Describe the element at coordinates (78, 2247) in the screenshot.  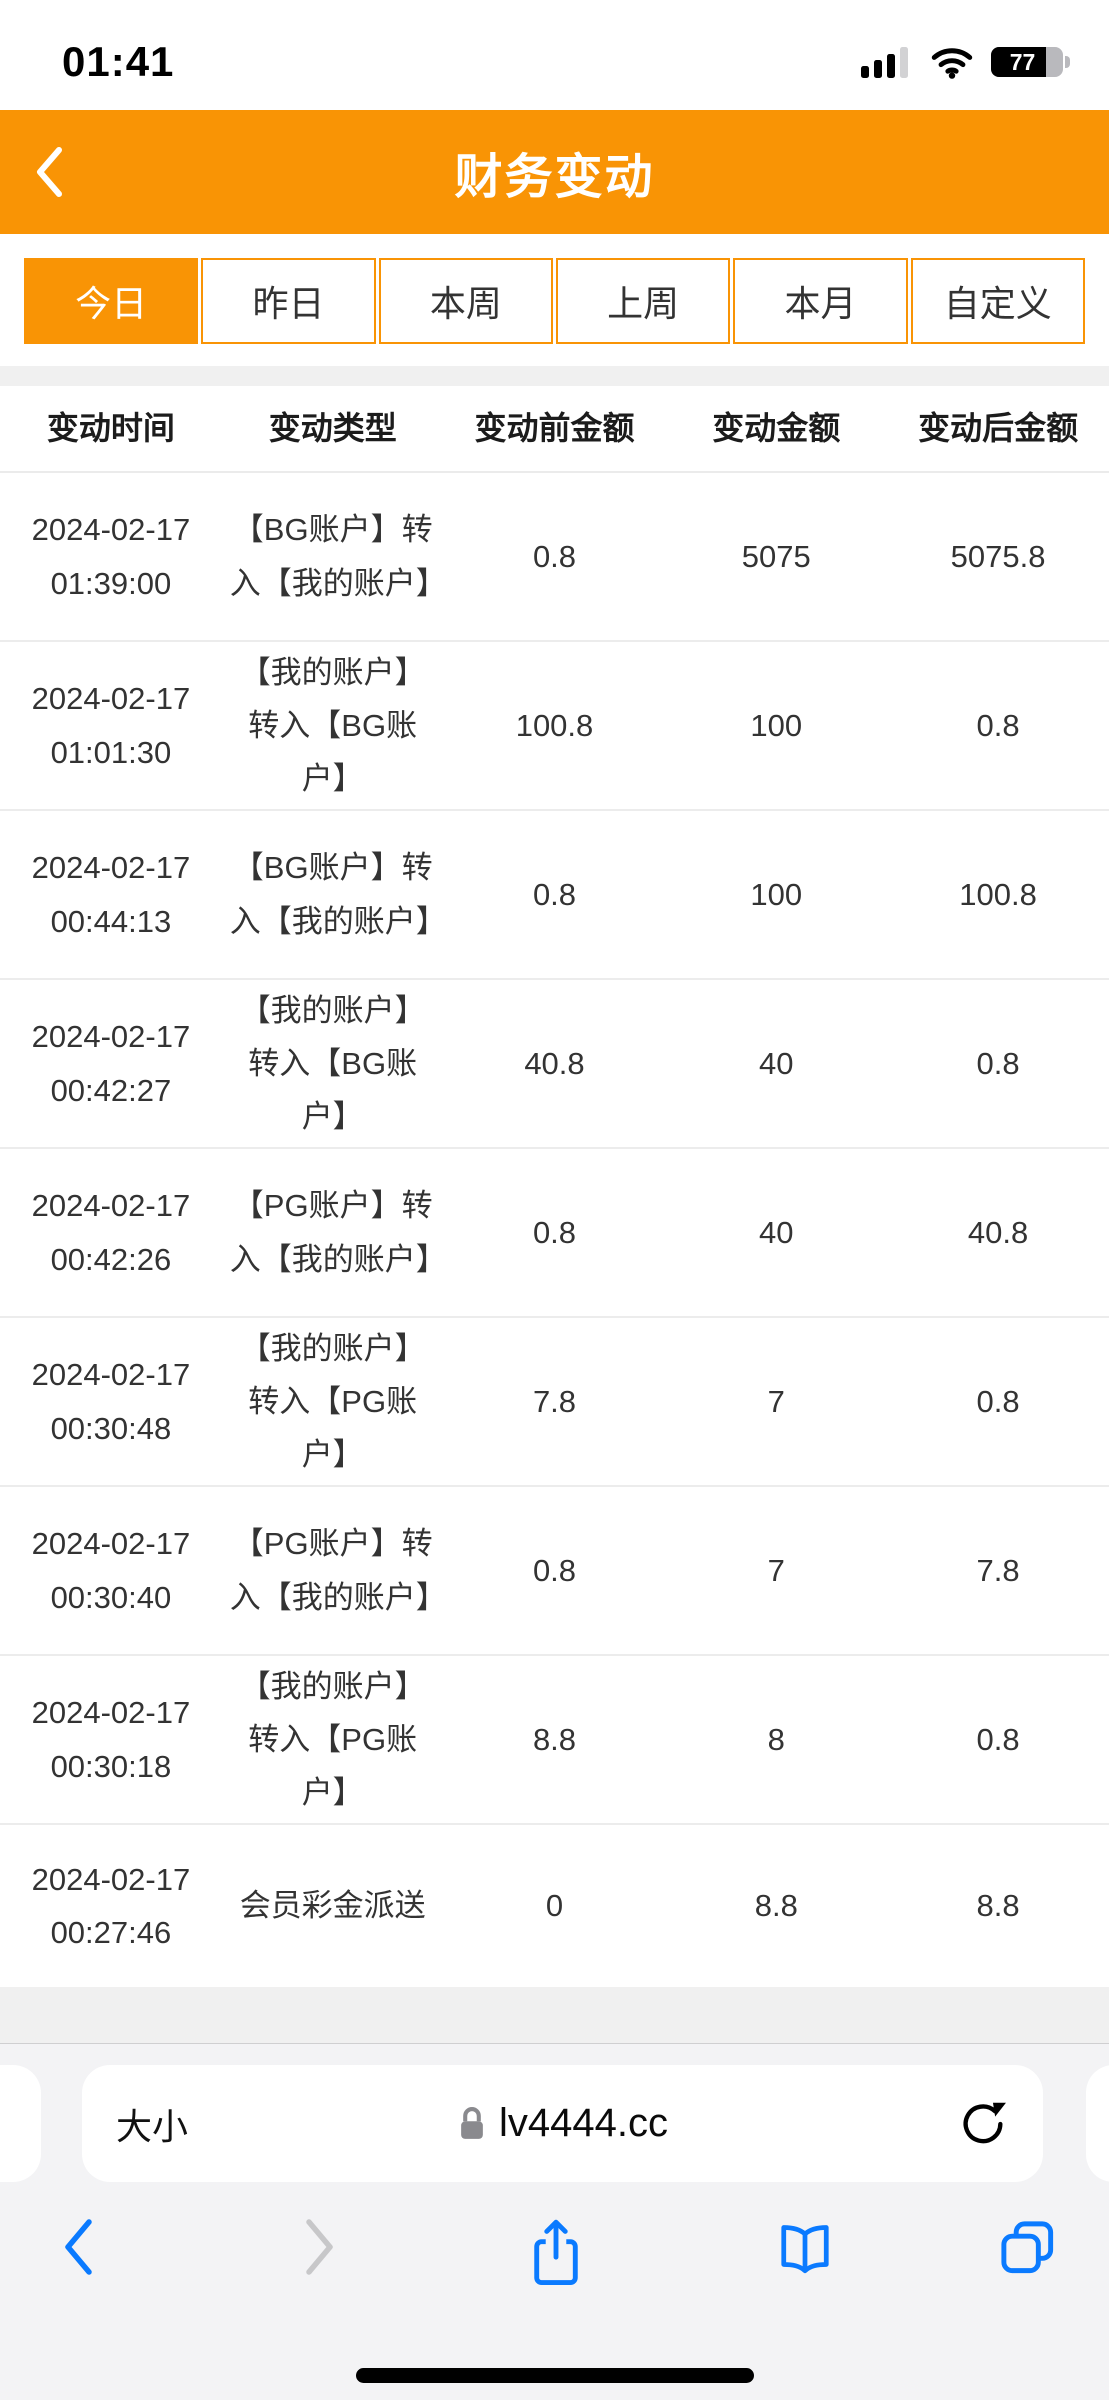
I see `back-nav-icon` at that location.